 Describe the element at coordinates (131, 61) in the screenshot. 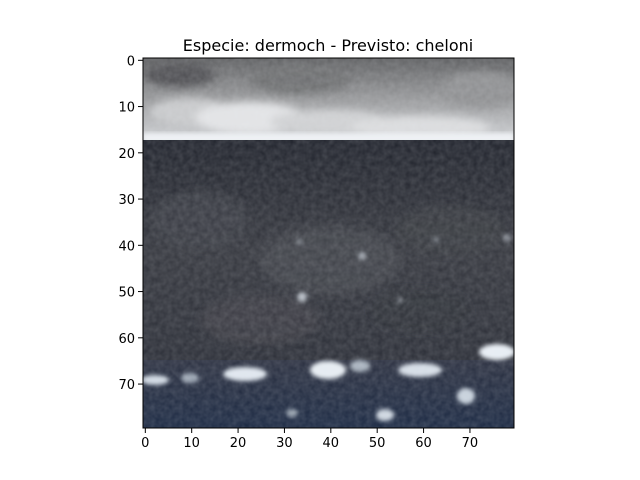

I see `y-tick-label: 0` at that location.